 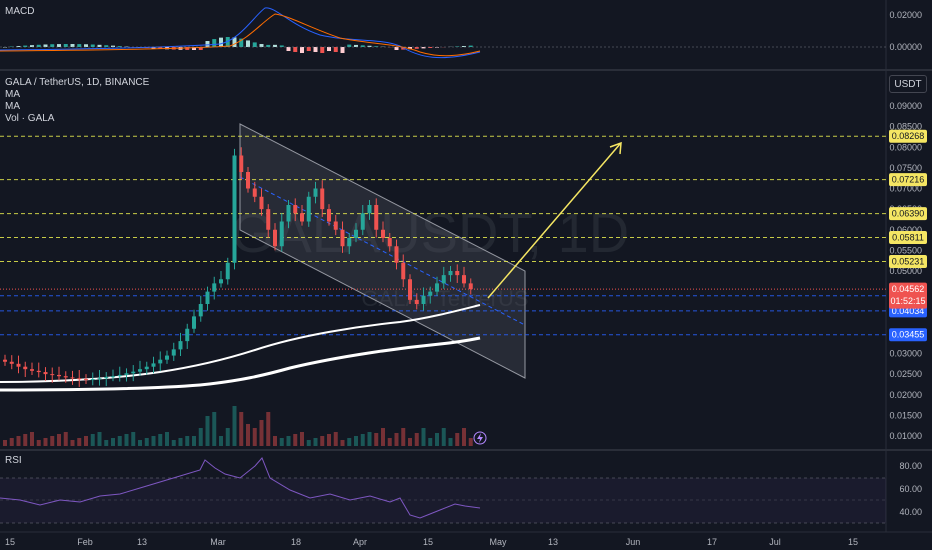 What do you see at coordinates (12, 94) in the screenshot?
I see `legend-ma-1: MA` at bounding box center [12, 94].